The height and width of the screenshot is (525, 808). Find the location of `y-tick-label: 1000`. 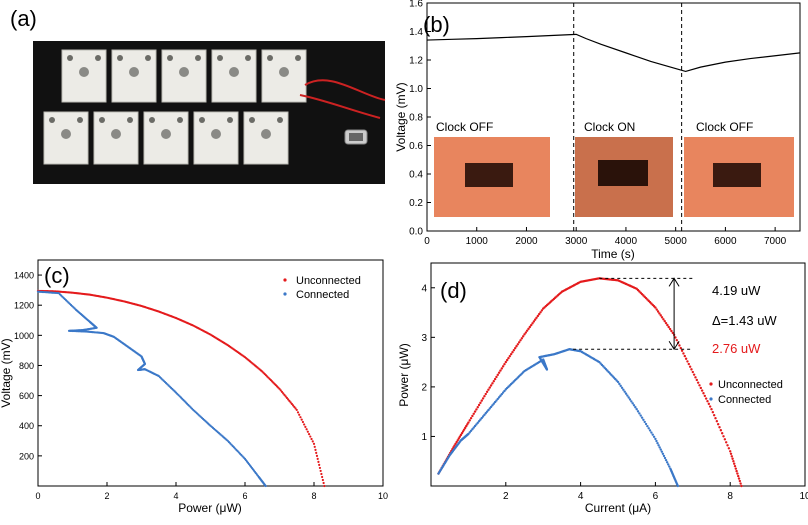

y-tick-label: 1000 is located at coordinates (24, 336).